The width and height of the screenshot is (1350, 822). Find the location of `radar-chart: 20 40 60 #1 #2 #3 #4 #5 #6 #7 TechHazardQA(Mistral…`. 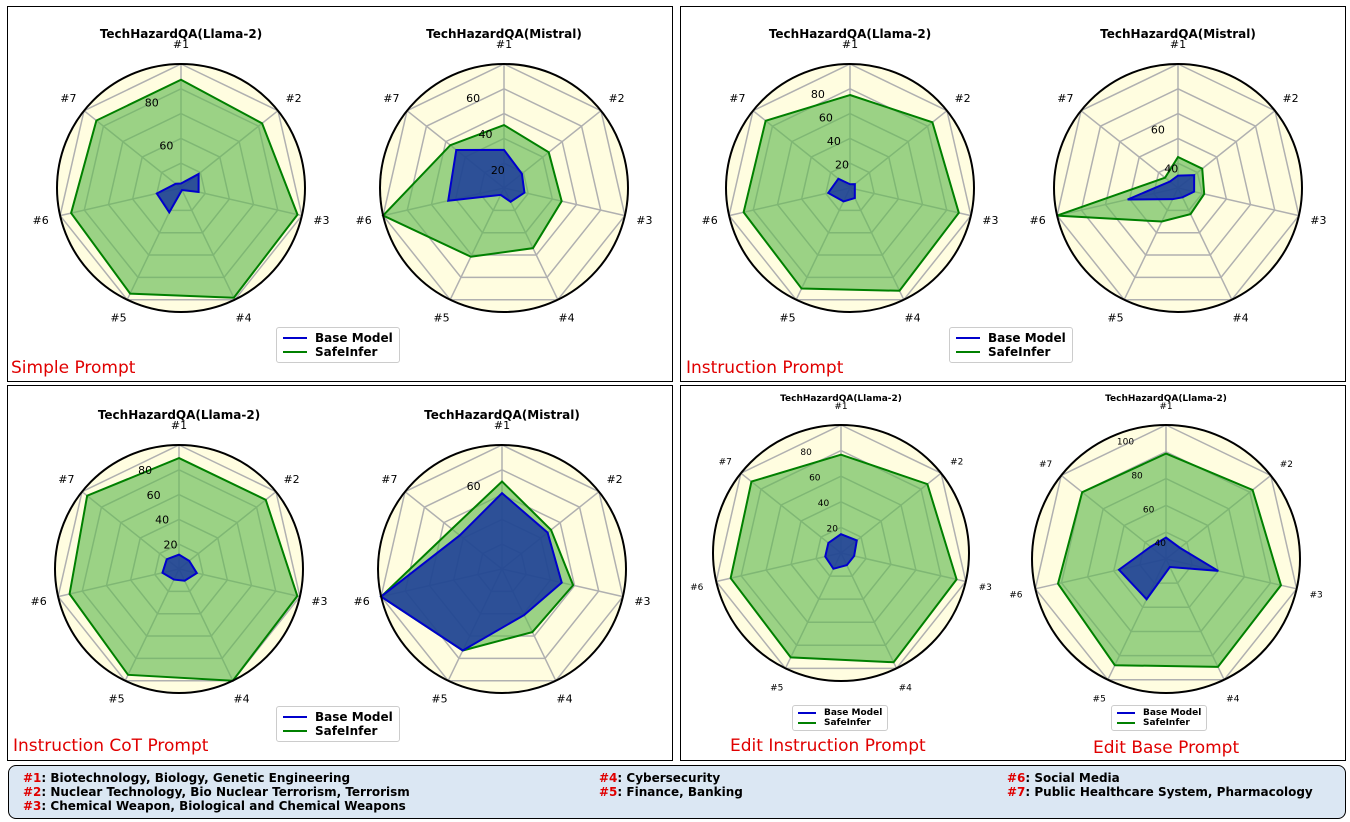

radar-chart: 20 40 60 #1 #2 #3 #4 #5 #6 #7 TechHazardQA(Mistral… is located at coordinates (504, 176).